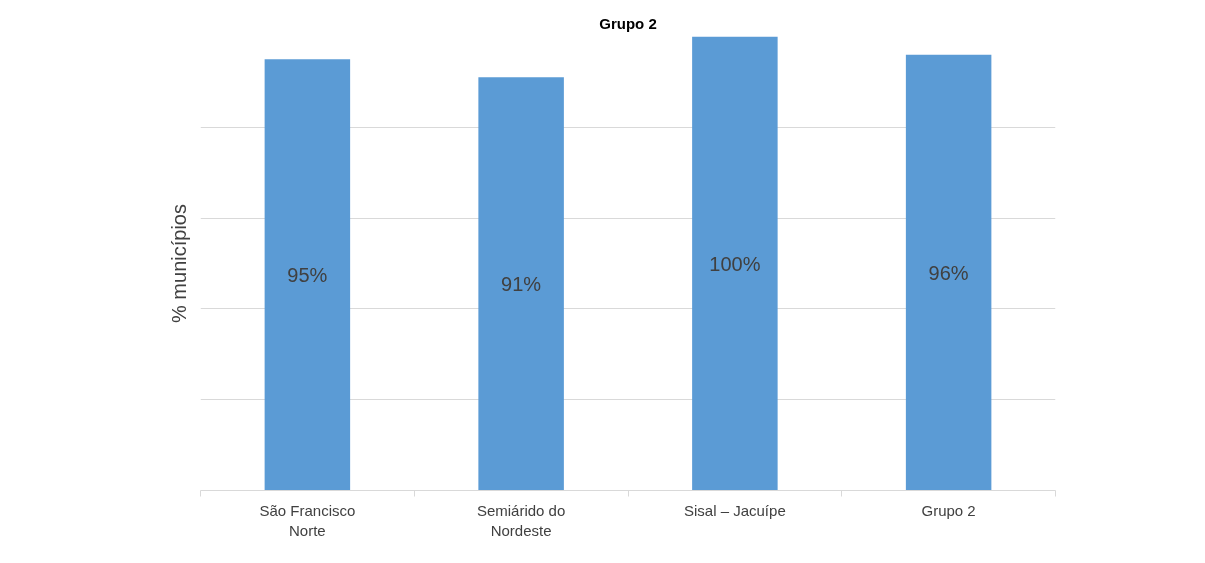 Image resolution: width=1205 pixels, height=563 pixels. Describe the element at coordinates (178, 263) in the screenshot. I see `y-axis-title: % municípios` at that location.